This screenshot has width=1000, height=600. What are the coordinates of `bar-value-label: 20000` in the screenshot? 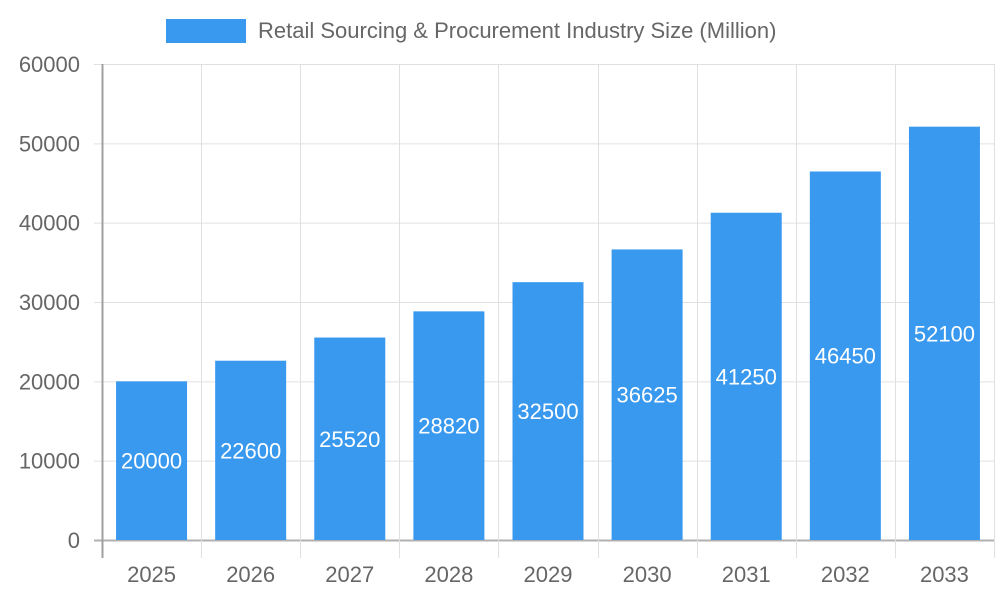 It's located at (151, 461).